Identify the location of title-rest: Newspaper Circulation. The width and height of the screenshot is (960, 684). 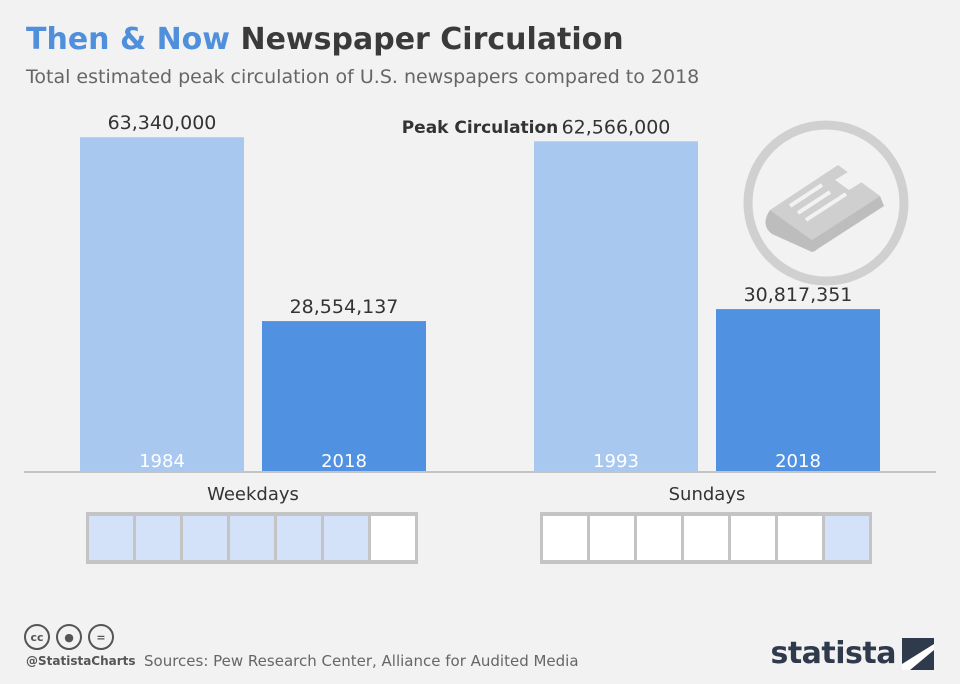
(432, 39).